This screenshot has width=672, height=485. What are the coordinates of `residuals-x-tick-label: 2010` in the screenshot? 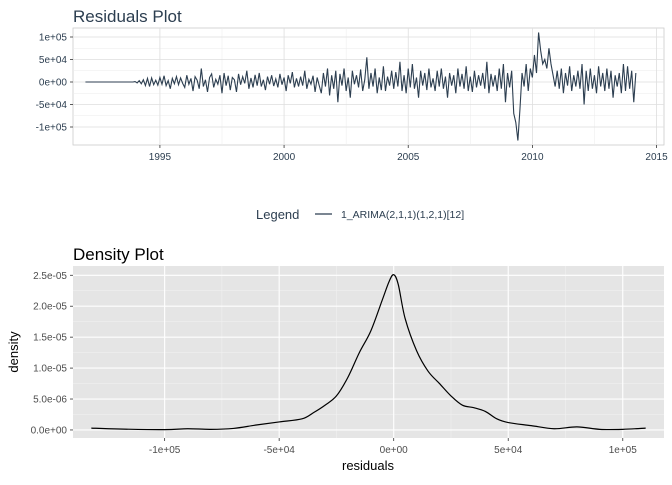 It's located at (532, 157).